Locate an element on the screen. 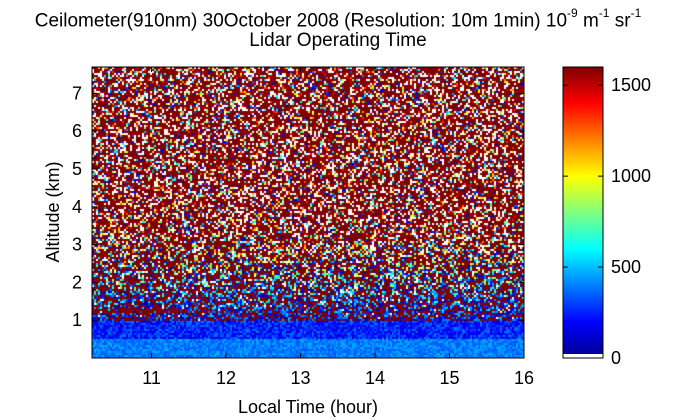 The image size is (700, 420). title-exponent-2: -1 is located at coordinates (604, 13).